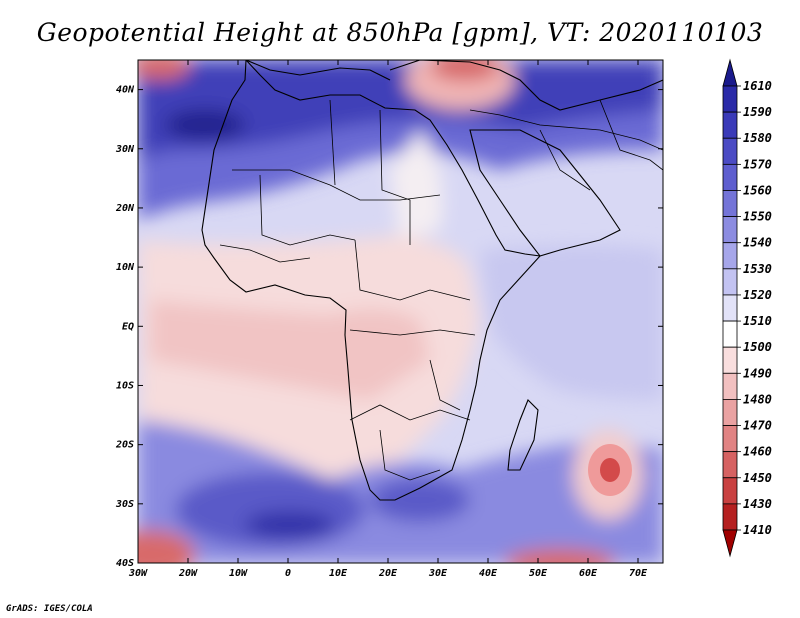 This screenshot has width=800, height=618. What do you see at coordinates (757, 426) in the screenshot?
I see `colorbar-label: 1470` at bounding box center [757, 426].